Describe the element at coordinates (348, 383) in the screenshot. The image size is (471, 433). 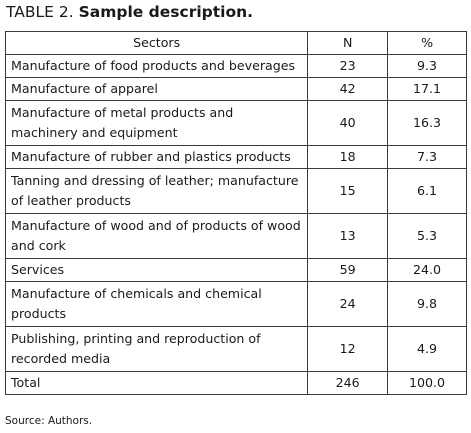
I see `n-cell: 246` at that location.